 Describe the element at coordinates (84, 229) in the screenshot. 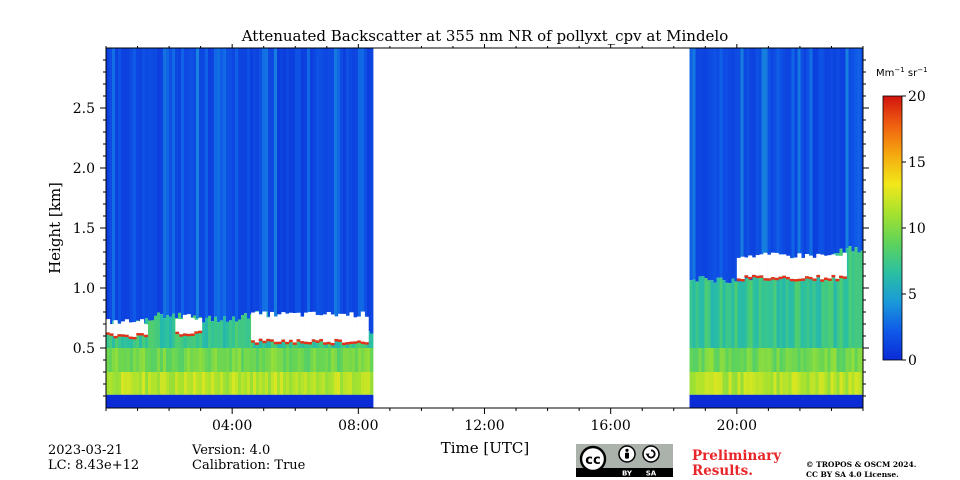

I see `y-tick-label: 1.5` at that location.